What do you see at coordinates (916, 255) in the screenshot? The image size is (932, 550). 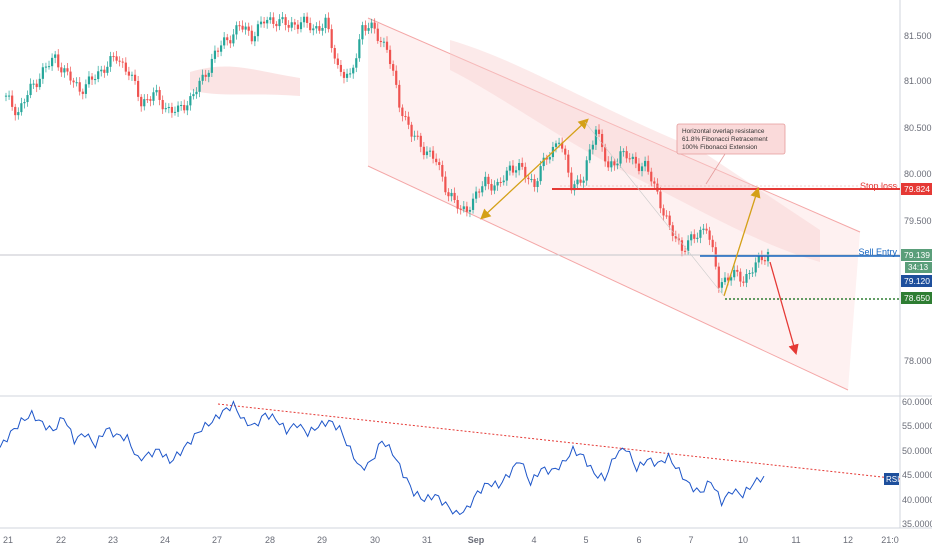 I see `sell-entry-badge` at bounding box center [916, 255].